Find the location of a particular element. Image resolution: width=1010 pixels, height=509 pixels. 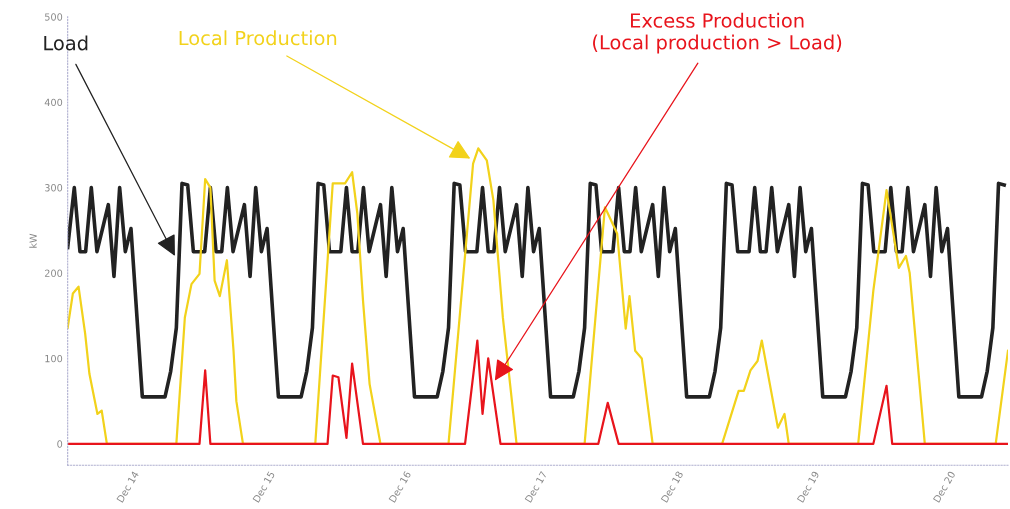

annotation: Local Production is located at coordinates (258, 38).